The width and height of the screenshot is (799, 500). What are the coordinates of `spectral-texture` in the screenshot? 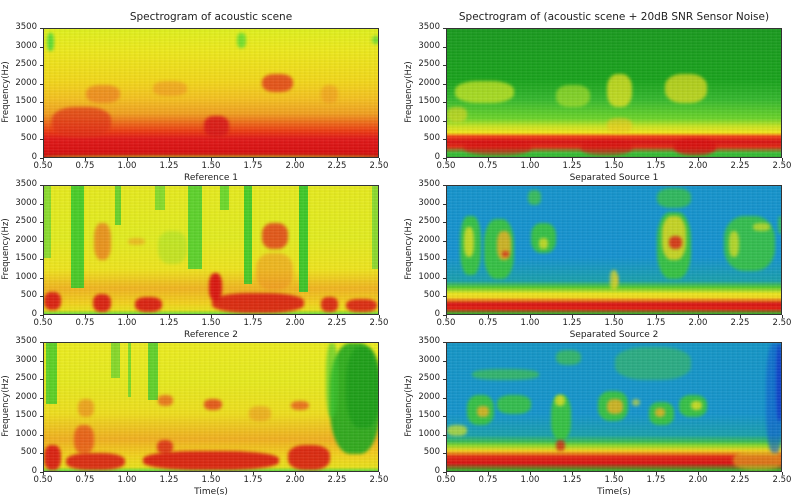 It's located at (614, 250).